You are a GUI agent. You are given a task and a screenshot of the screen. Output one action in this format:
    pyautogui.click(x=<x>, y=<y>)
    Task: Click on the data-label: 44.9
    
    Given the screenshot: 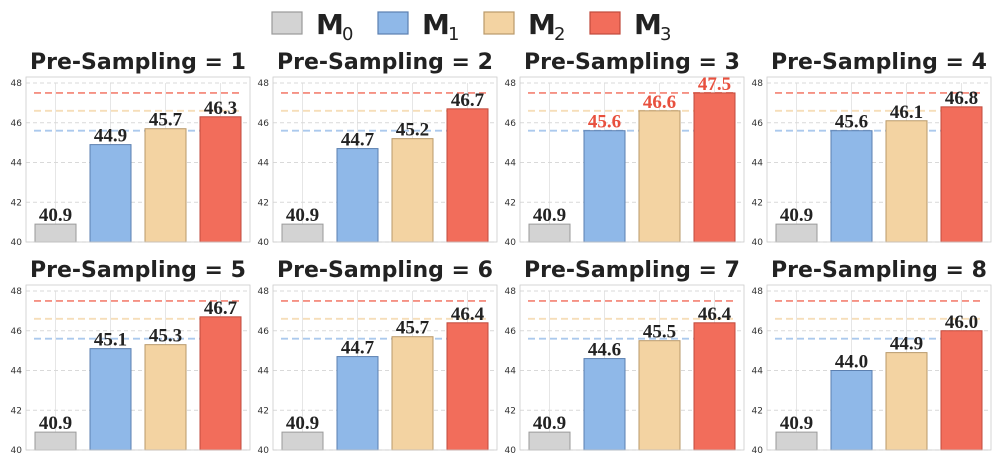 What is the action you would take?
    pyautogui.click(x=906, y=344)
    